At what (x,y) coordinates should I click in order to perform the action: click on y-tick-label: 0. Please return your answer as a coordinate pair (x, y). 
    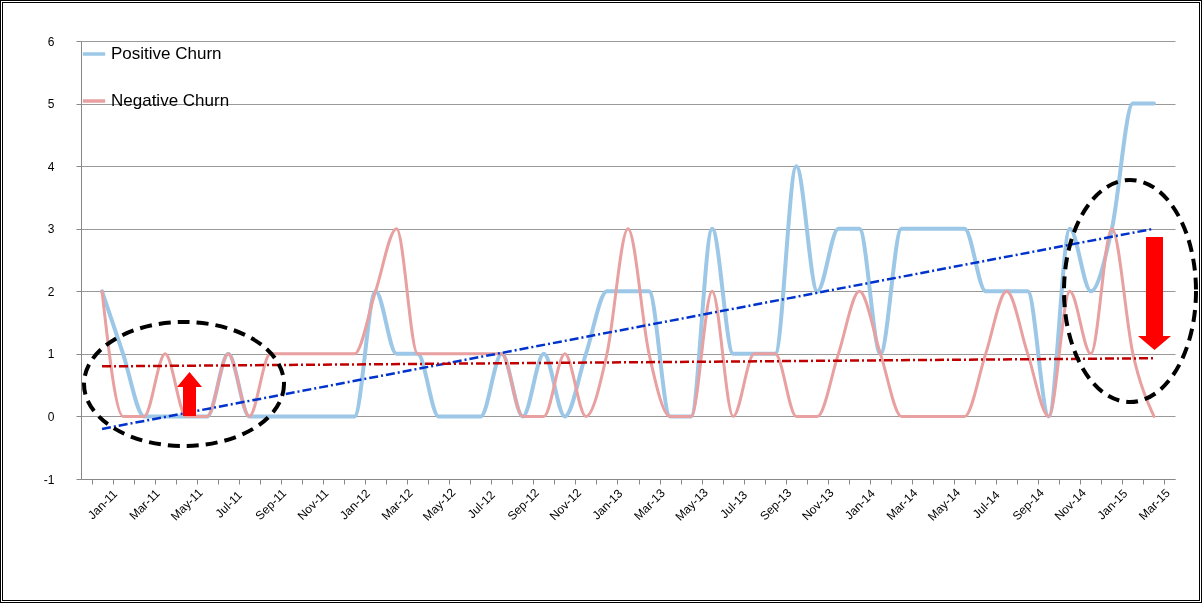
    Looking at the image, I should click on (51, 416).